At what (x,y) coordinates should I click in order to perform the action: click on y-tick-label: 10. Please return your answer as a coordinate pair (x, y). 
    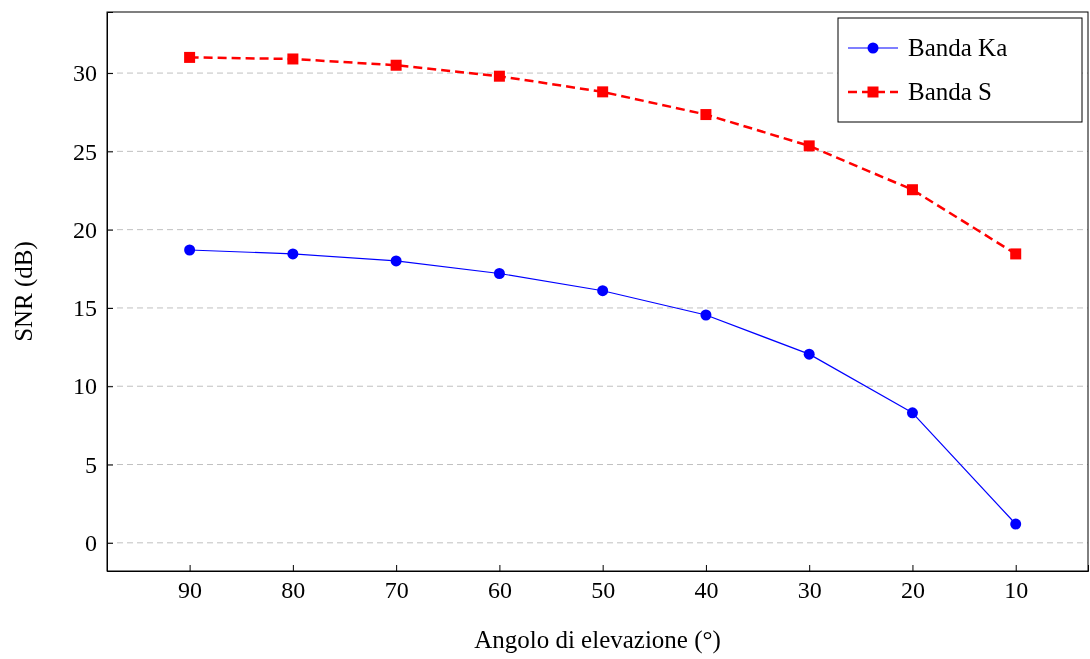
    Looking at the image, I should click on (85, 386).